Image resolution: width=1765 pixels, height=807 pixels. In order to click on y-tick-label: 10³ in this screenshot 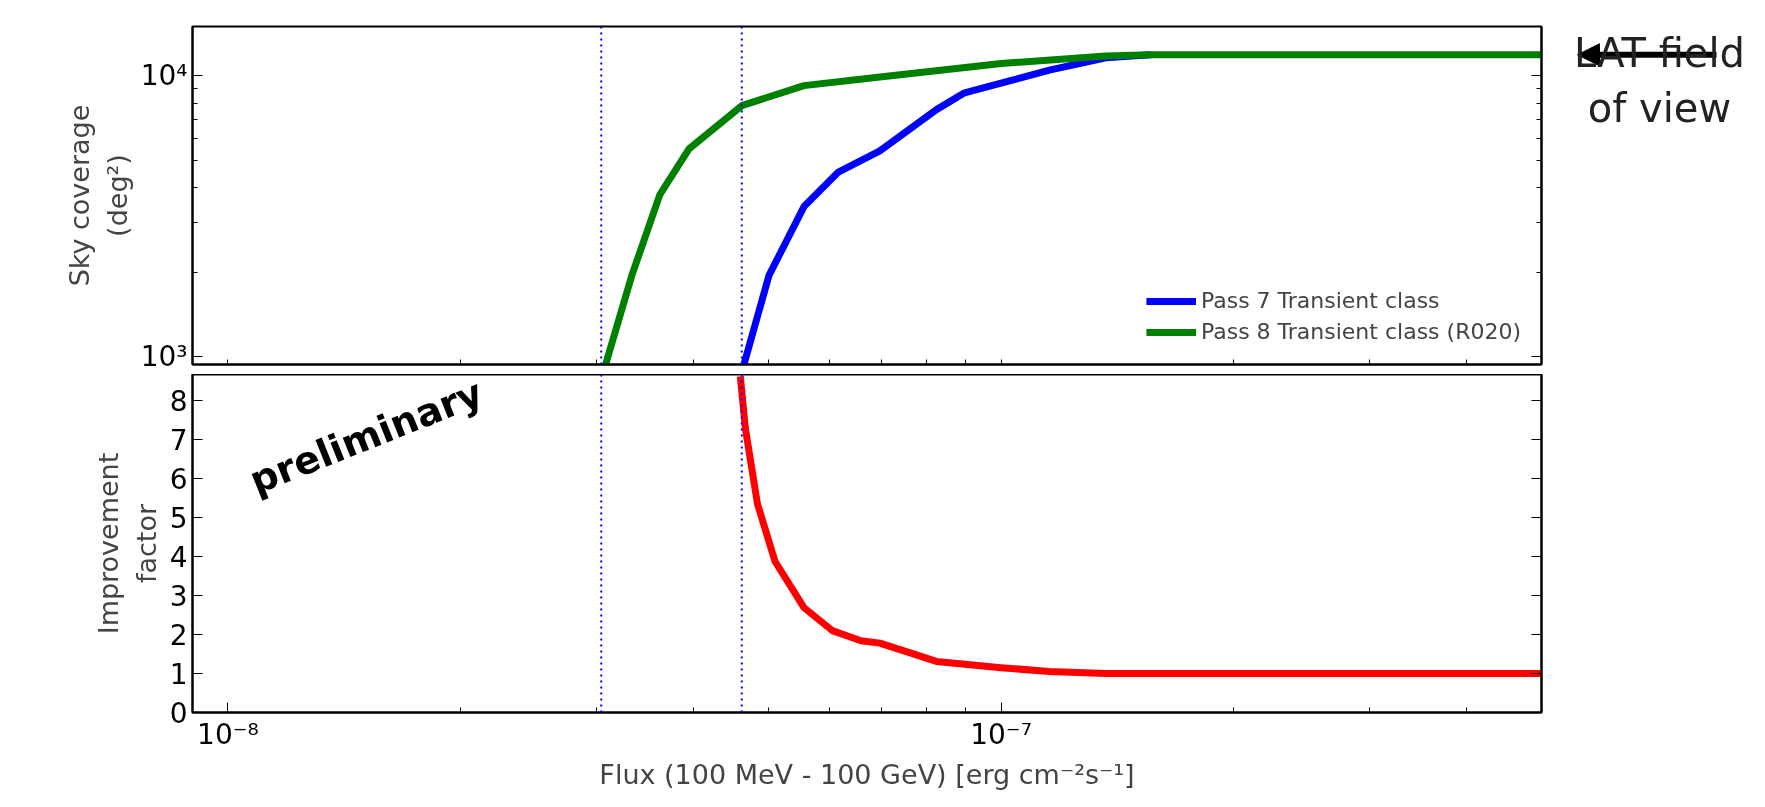, I will do `click(164, 357)`.